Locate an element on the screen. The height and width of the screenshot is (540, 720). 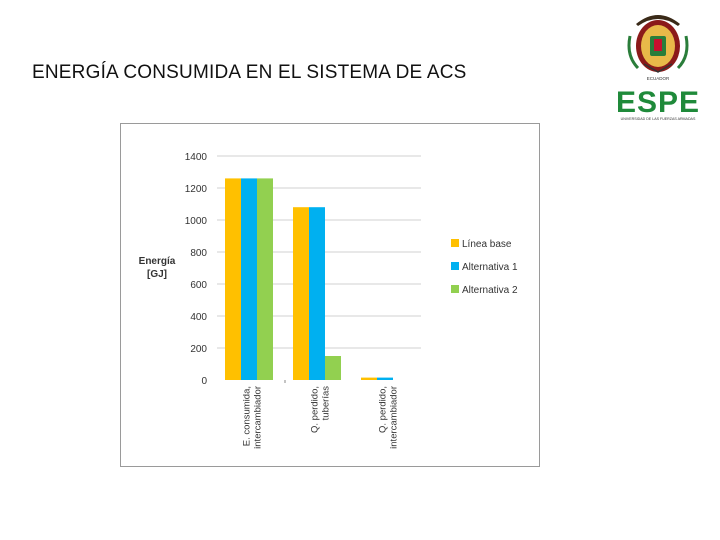
legend-label: Alternativa 1 is located at coordinates (490, 267).